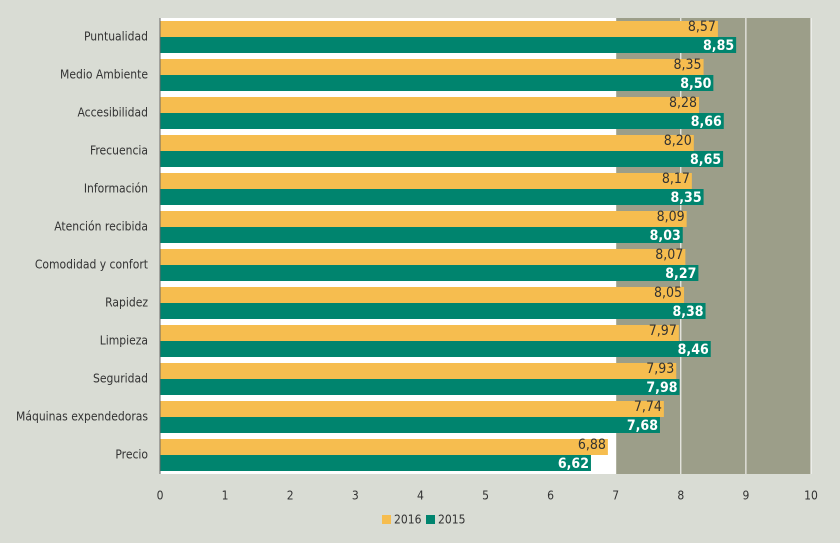 The height and width of the screenshot is (543, 840). I want to click on value-label: 8,05, so click(668, 293).